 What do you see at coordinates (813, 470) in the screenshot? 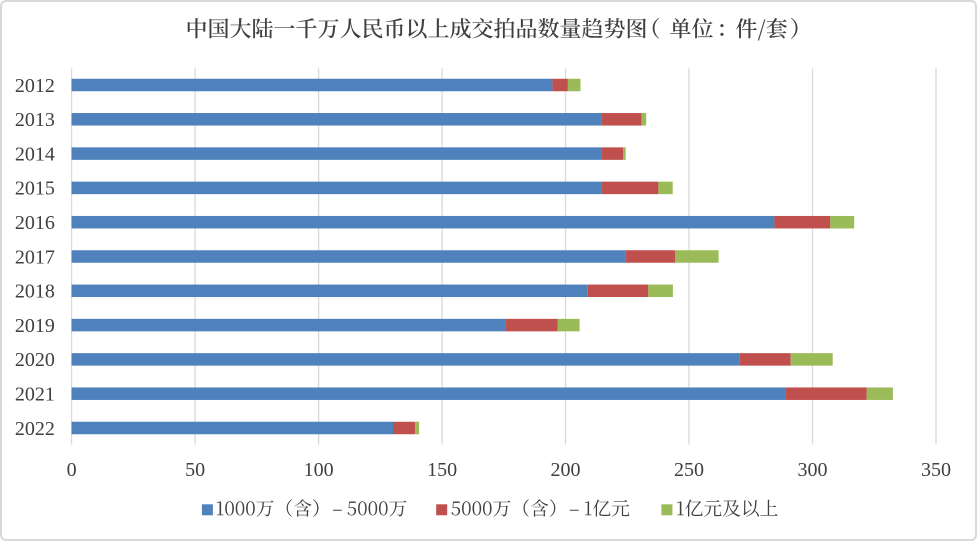
I see `svg-text: 300` at bounding box center [813, 470].